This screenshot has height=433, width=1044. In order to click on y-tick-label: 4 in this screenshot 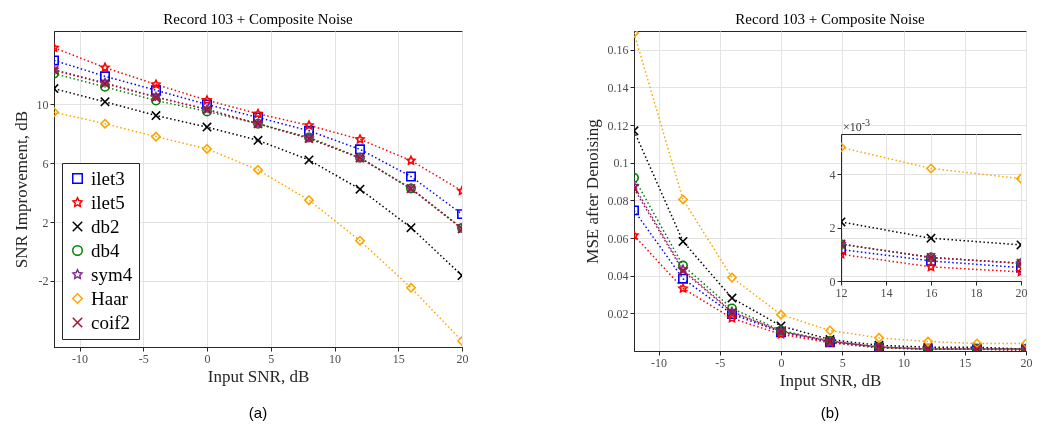, I will do `click(832, 174)`.